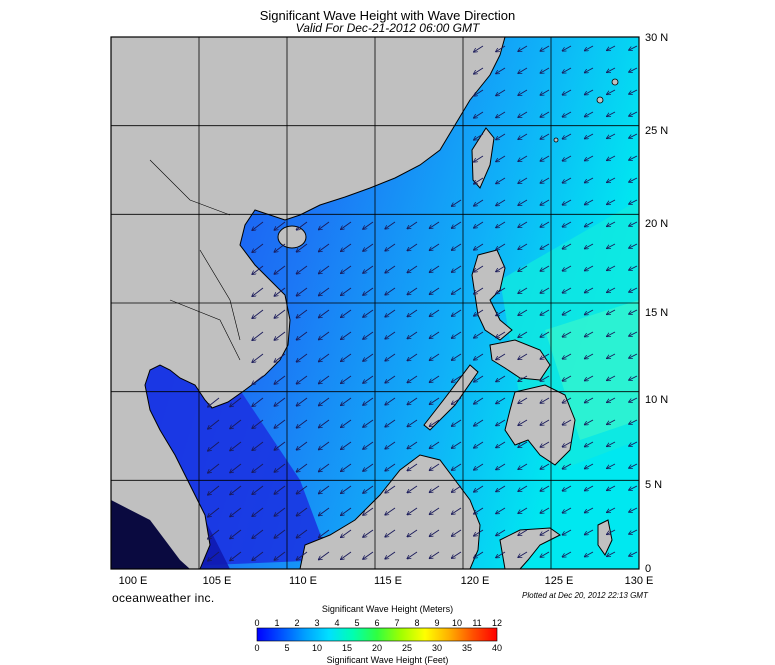 The width and height of the screenshot is (775, 665). Describe the element at coordinates (657, 224) in the screenshot. I see `lat-label-20: 20 N` at that location.